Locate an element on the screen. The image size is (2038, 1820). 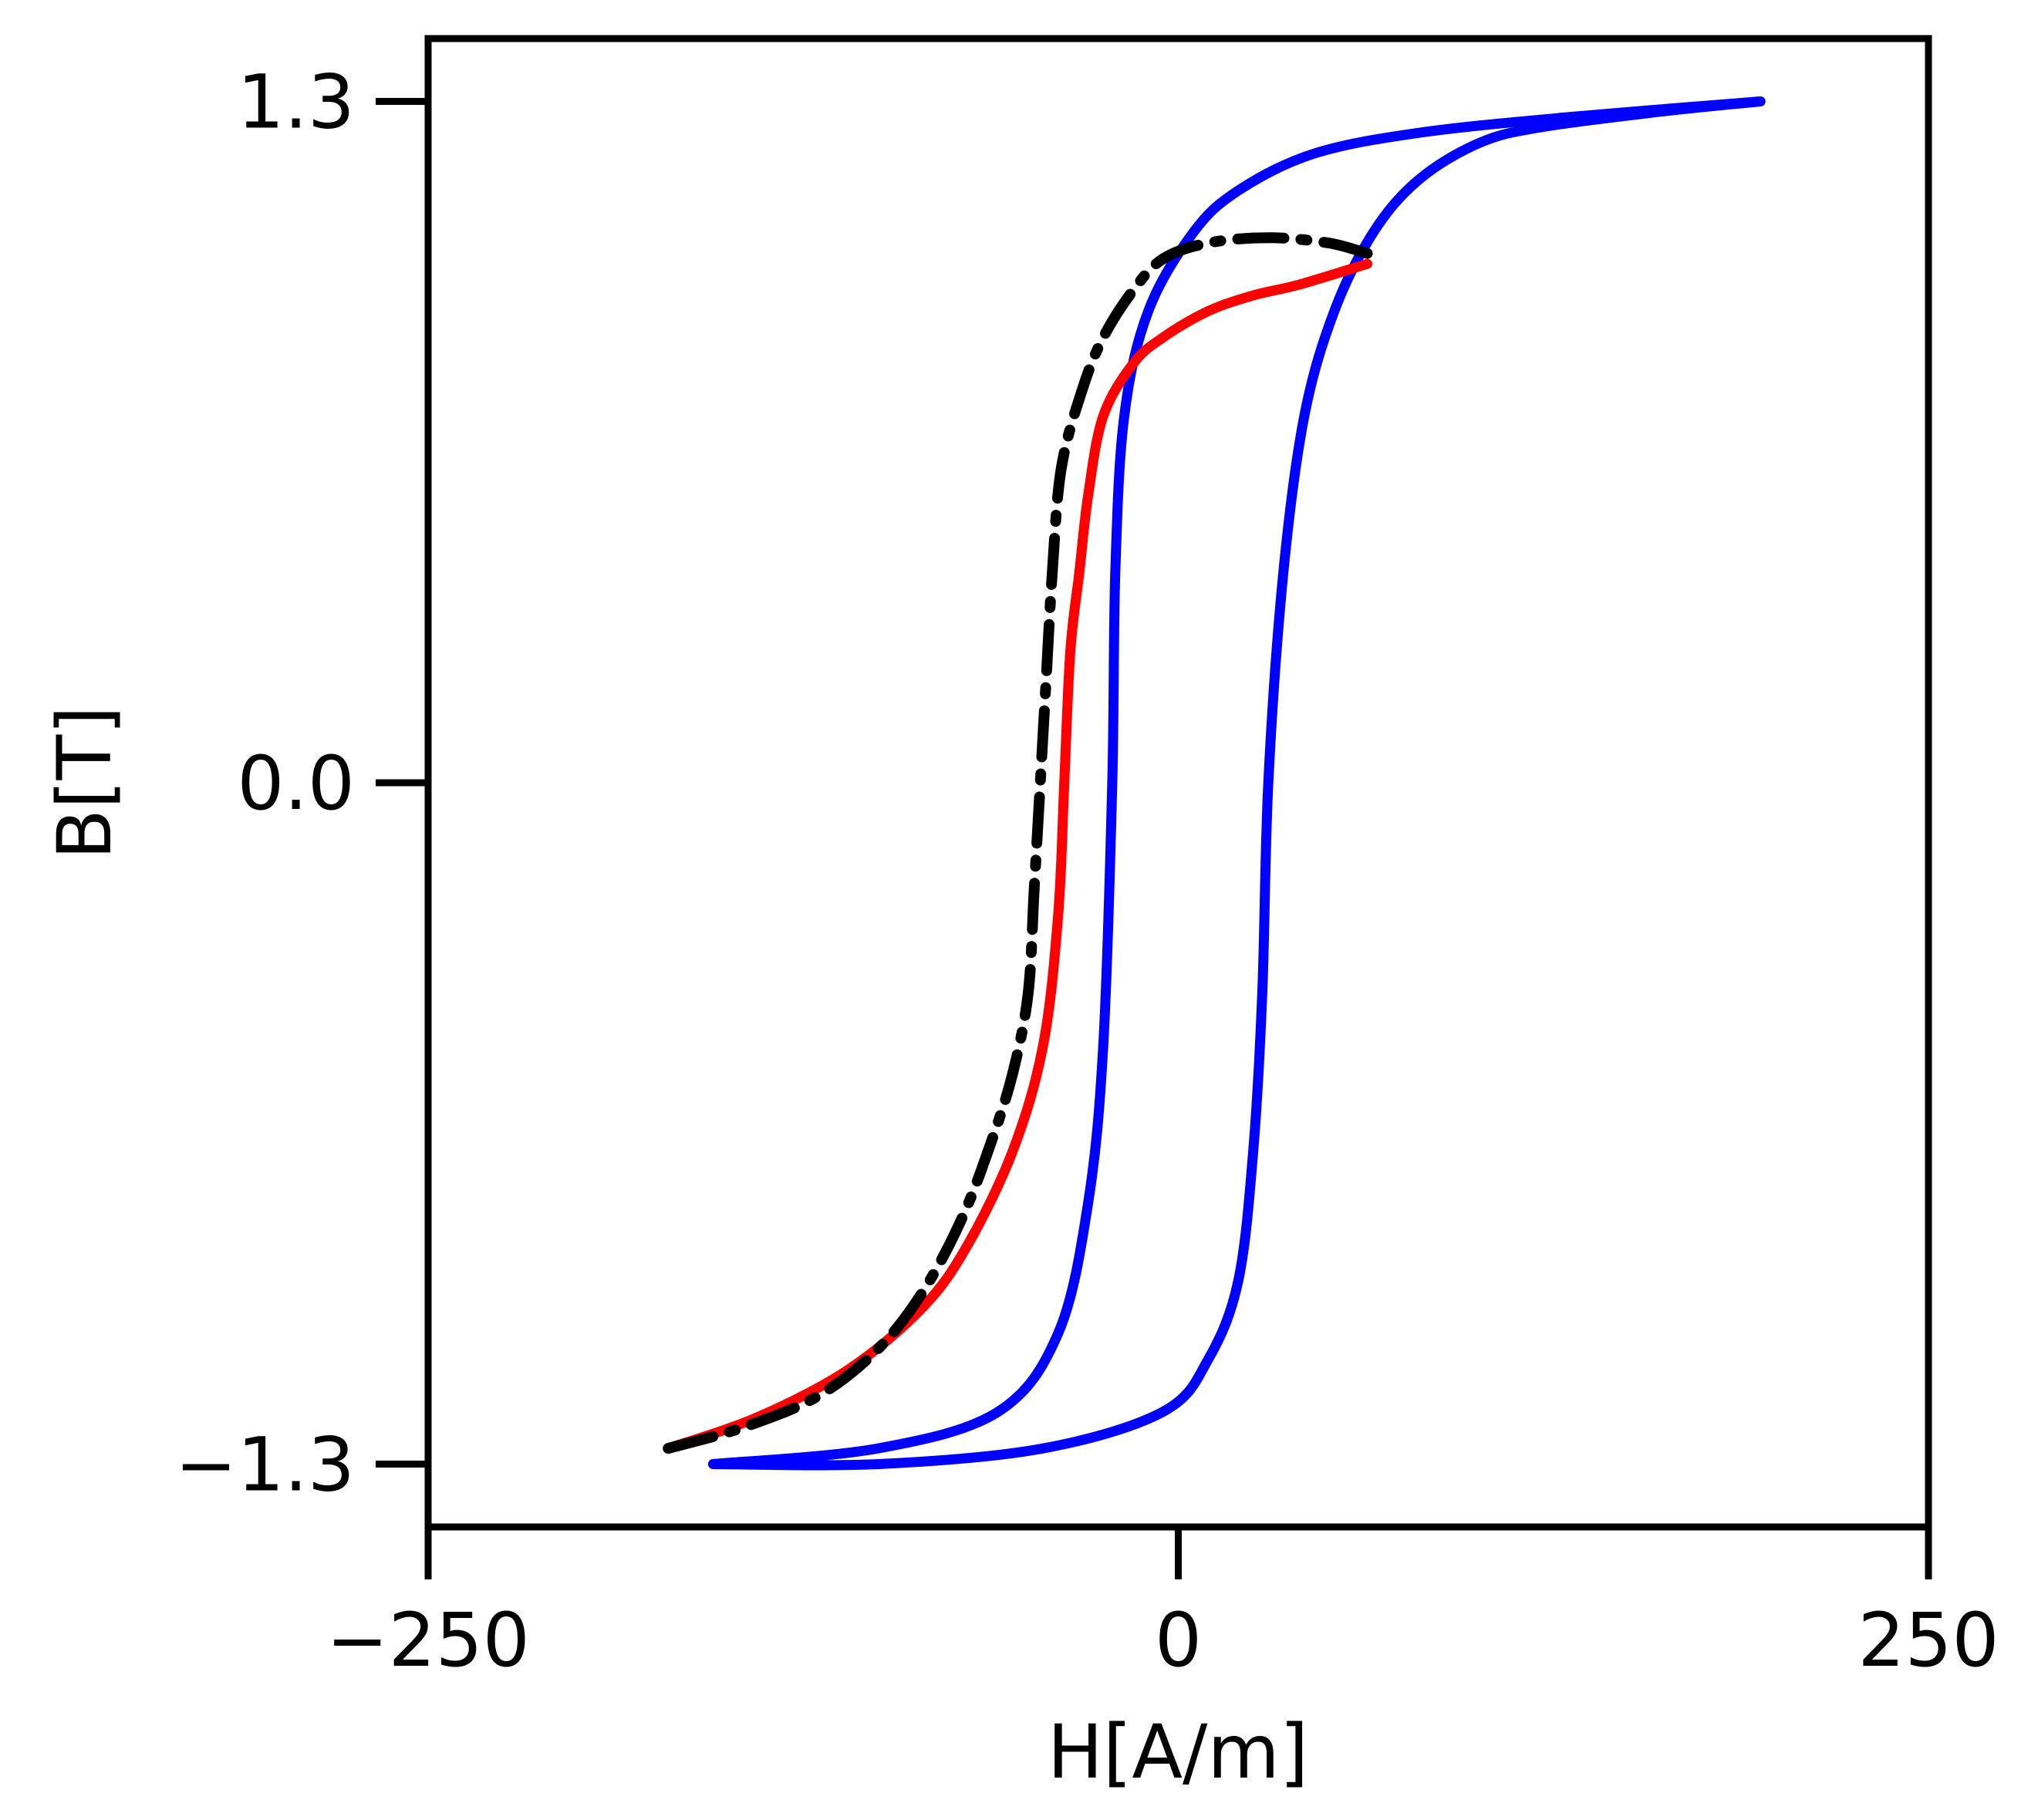
y-tick-label-0: −1.3 is located at coordinates (265, 1465).